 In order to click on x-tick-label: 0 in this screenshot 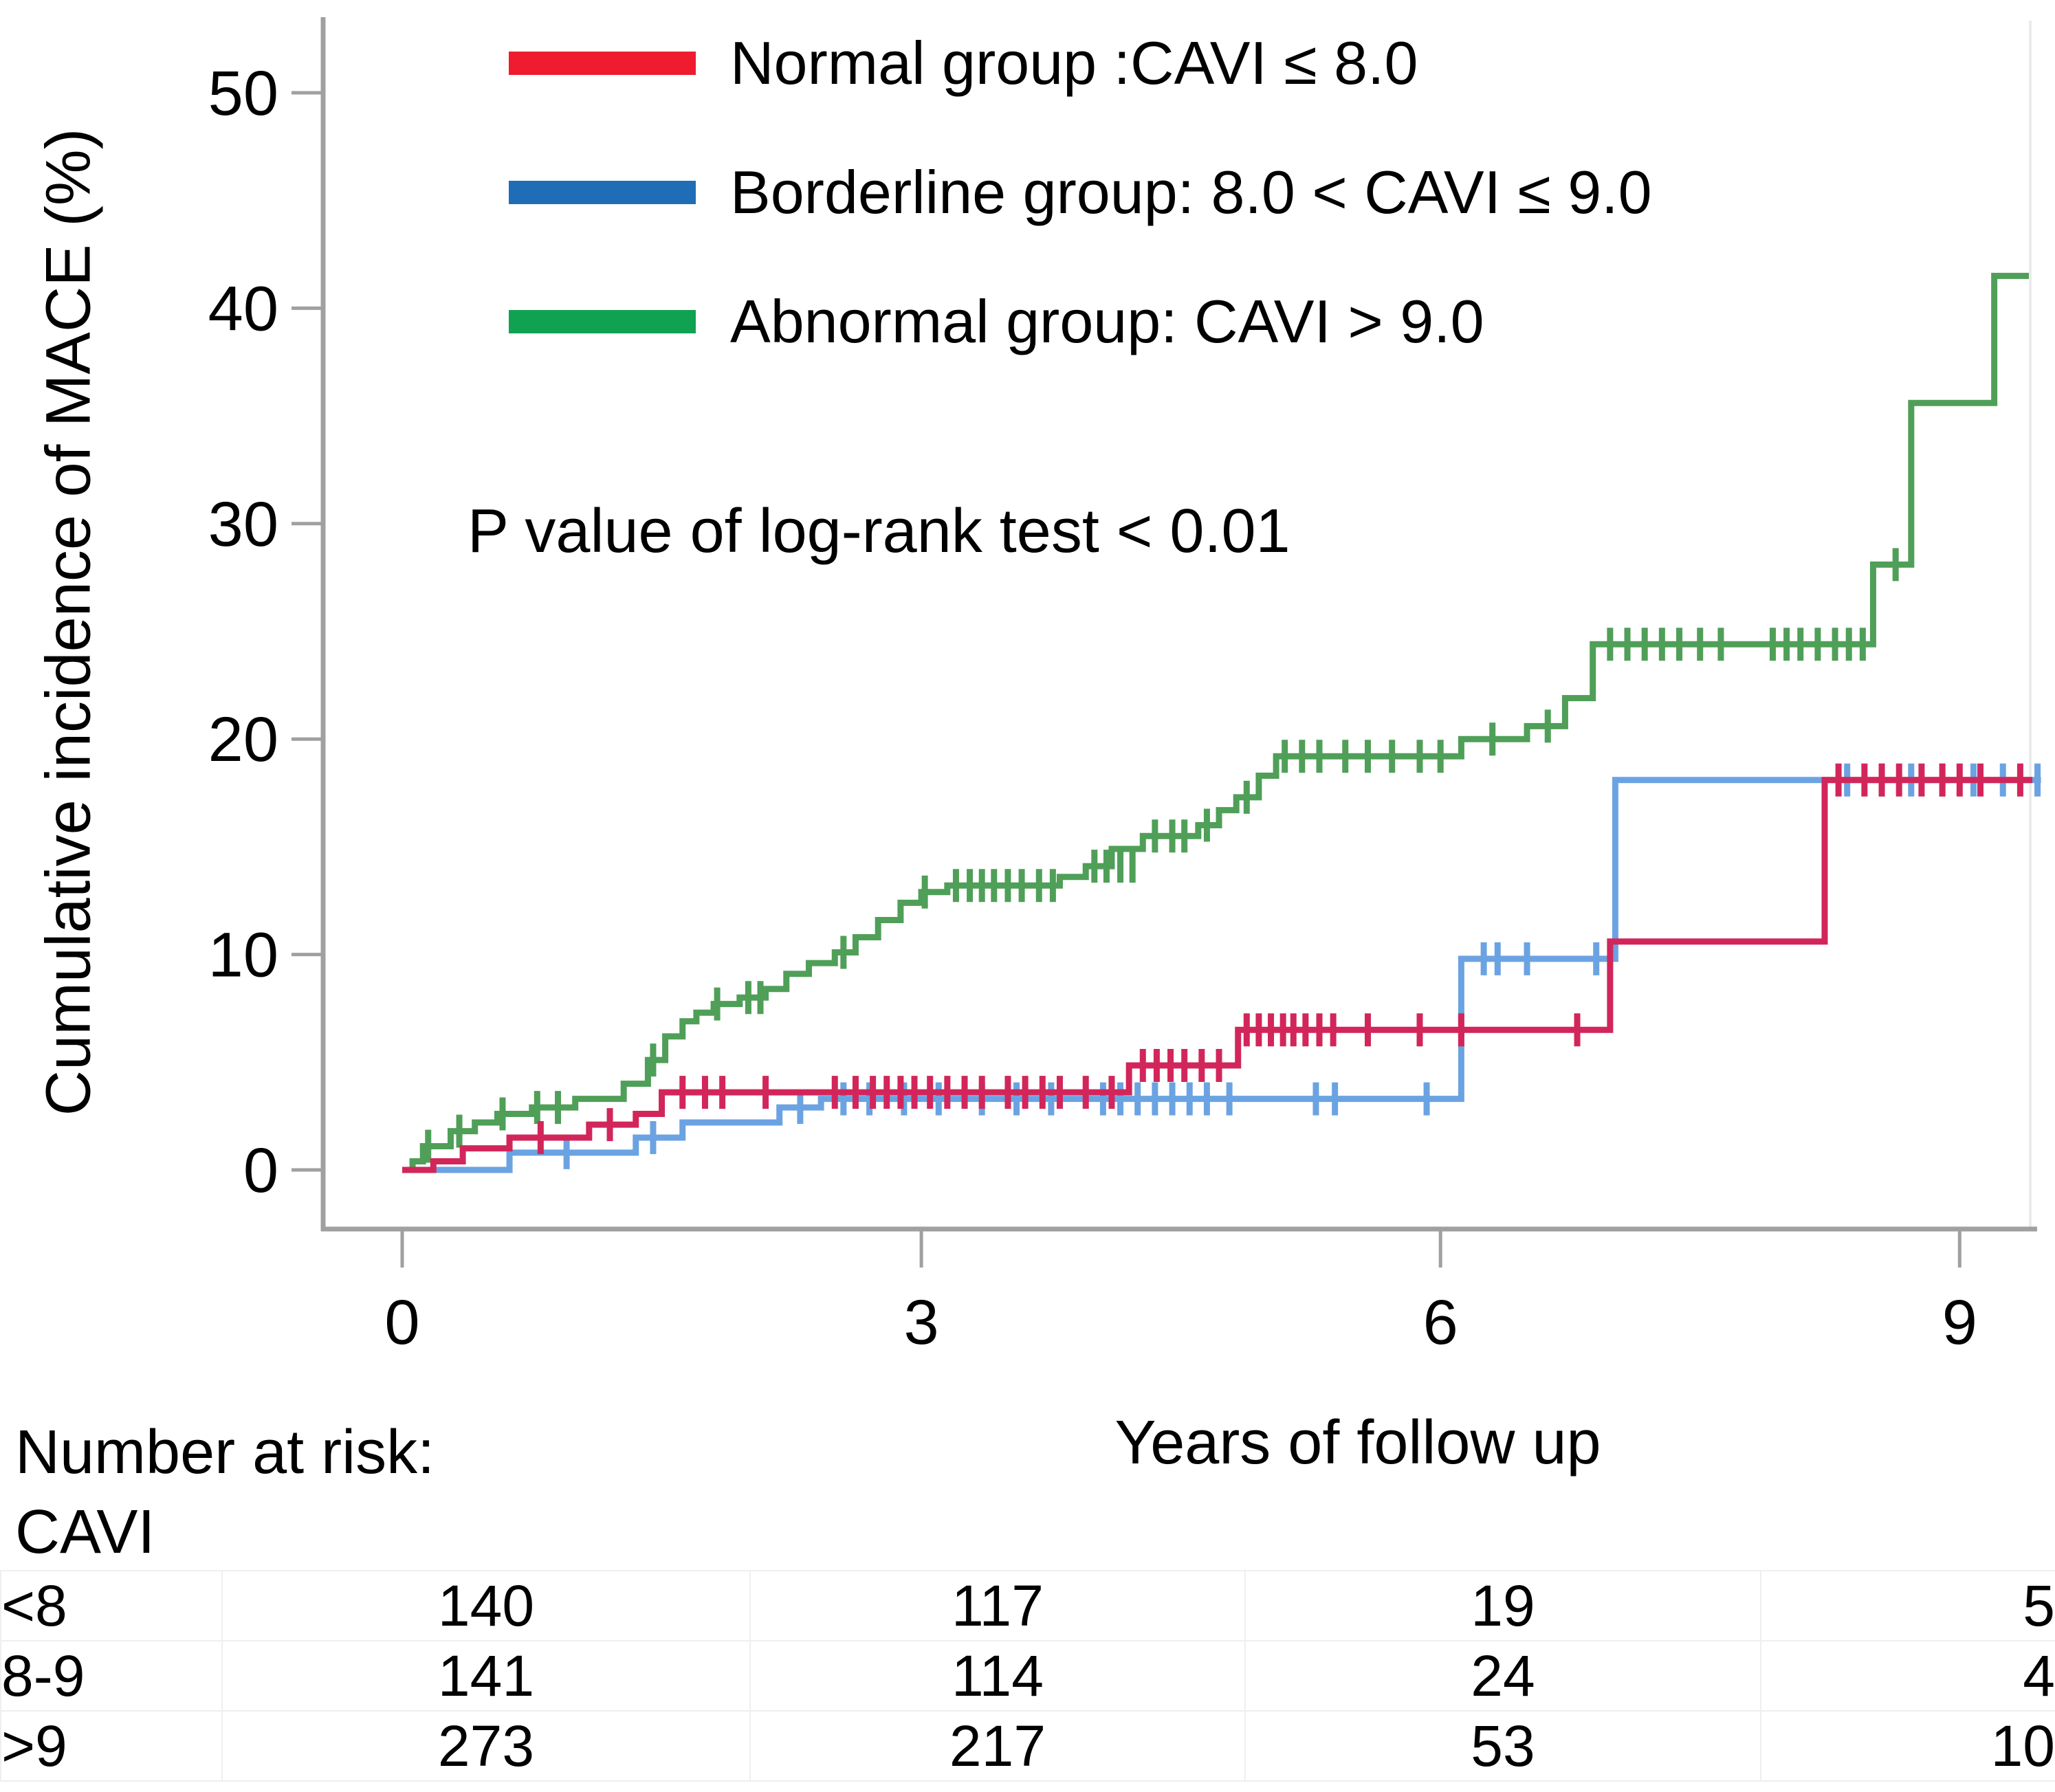, I will do `click(402, 1322)`.